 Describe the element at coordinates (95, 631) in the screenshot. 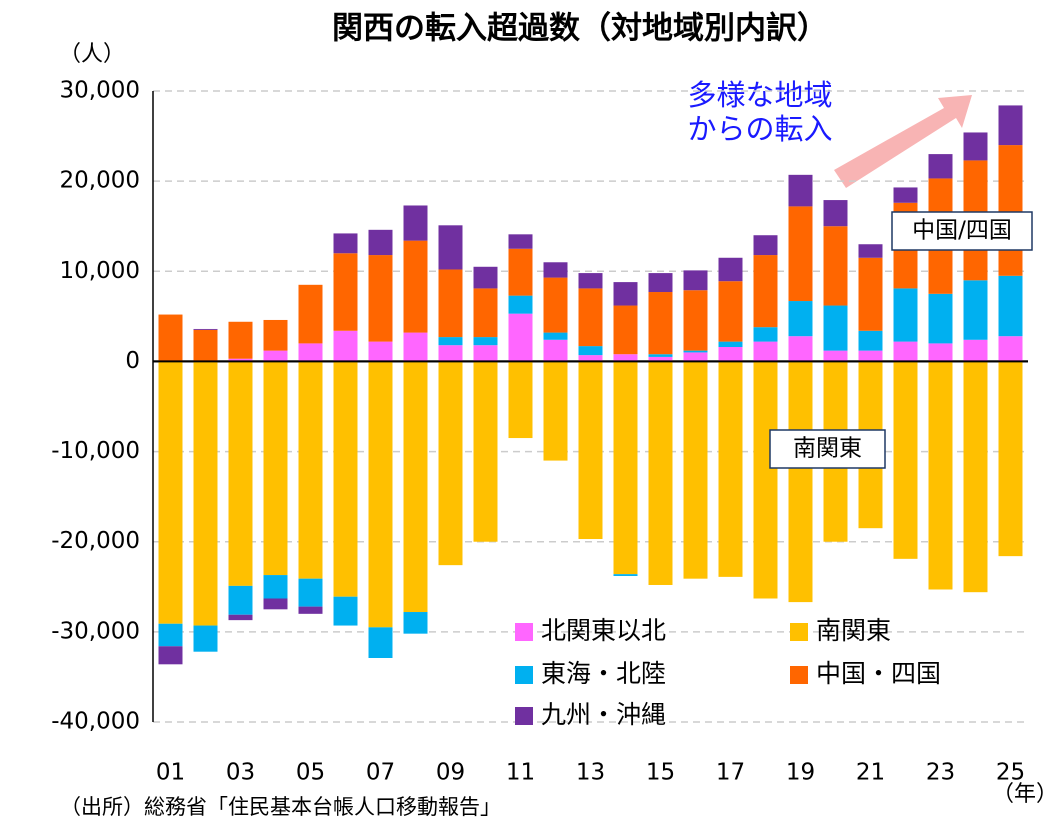

I see `y-tick-label: -30,000` at that location.